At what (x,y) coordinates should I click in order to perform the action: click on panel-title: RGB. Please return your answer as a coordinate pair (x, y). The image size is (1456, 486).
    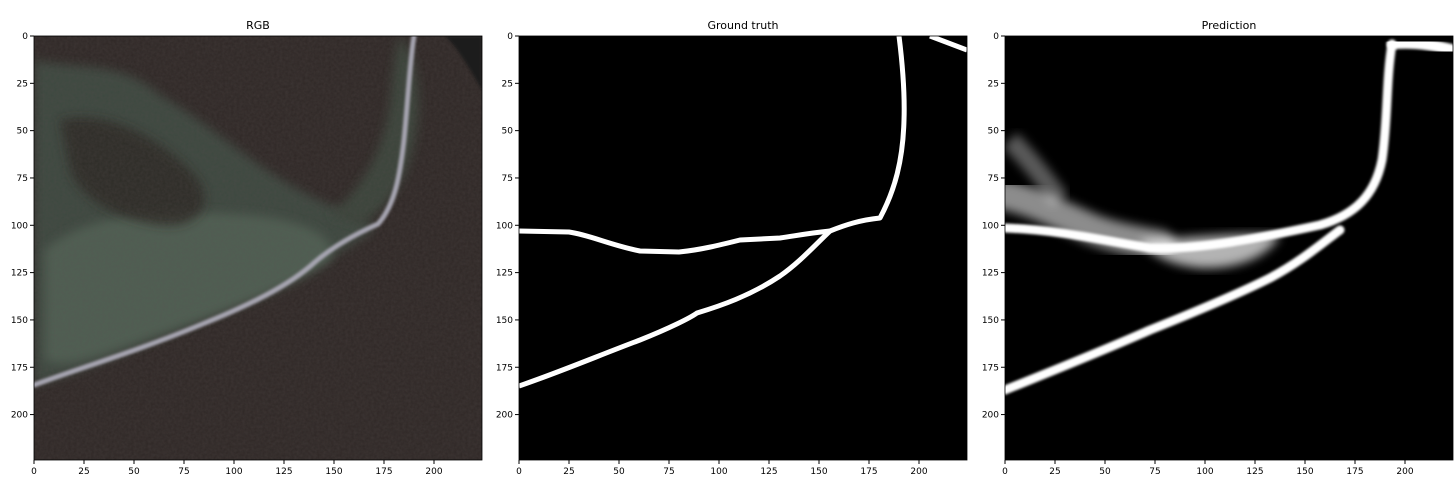
    Looking at the image, I should click on (258, 25).